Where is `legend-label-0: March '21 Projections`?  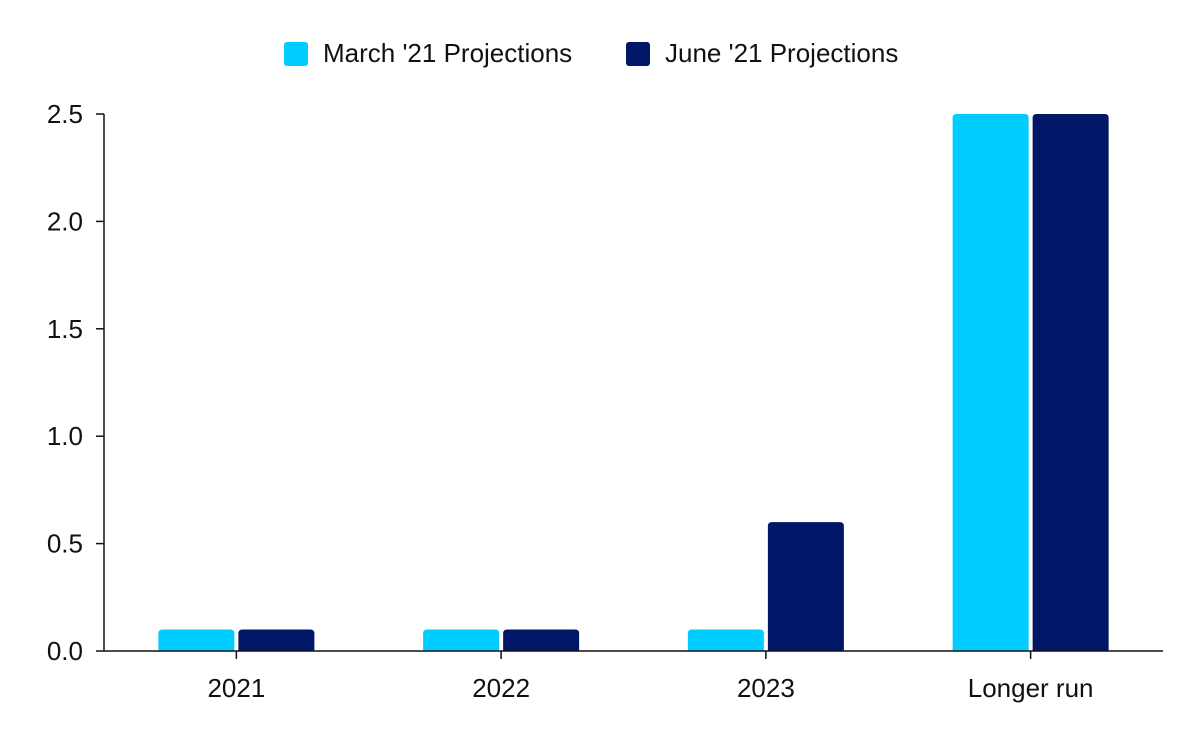 legend-label-0: March '21 Projections is located at coordinates (447, 53).